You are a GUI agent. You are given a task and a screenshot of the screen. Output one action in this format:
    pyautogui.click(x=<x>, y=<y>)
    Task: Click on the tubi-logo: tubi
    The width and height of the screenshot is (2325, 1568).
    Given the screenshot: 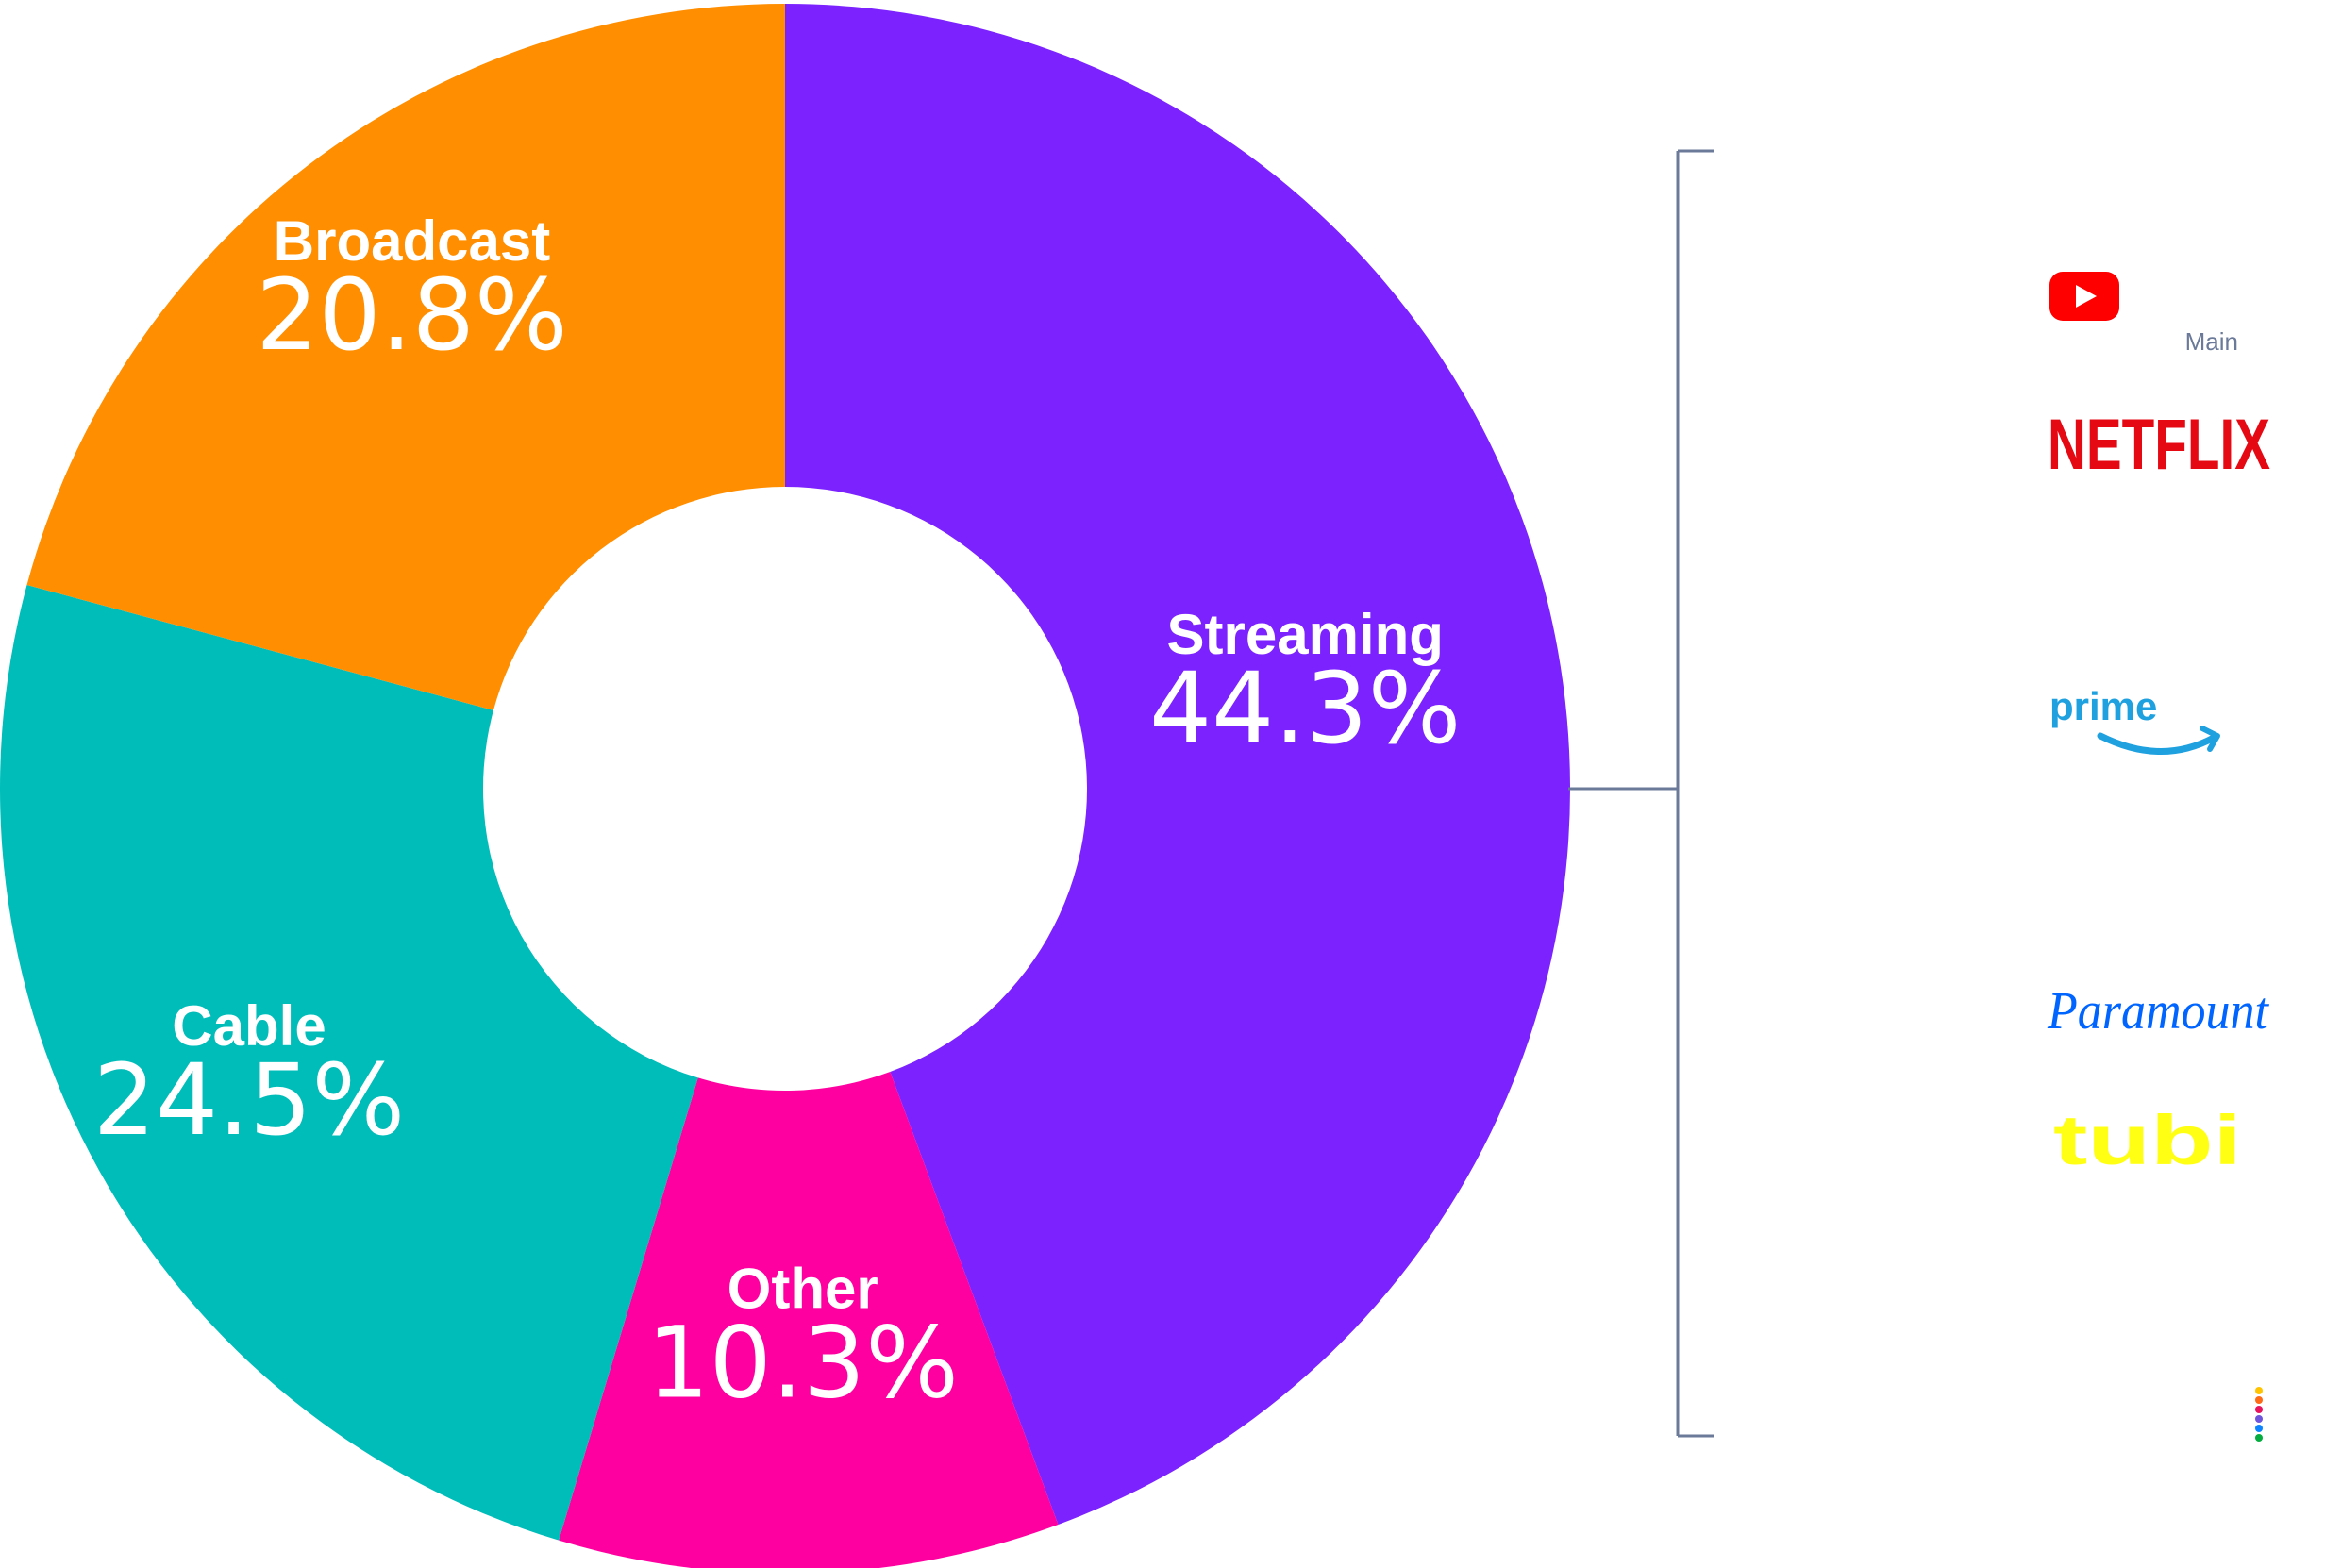 What is the action you would take?
    pyautogui.click(x=2147, y=1140)
    